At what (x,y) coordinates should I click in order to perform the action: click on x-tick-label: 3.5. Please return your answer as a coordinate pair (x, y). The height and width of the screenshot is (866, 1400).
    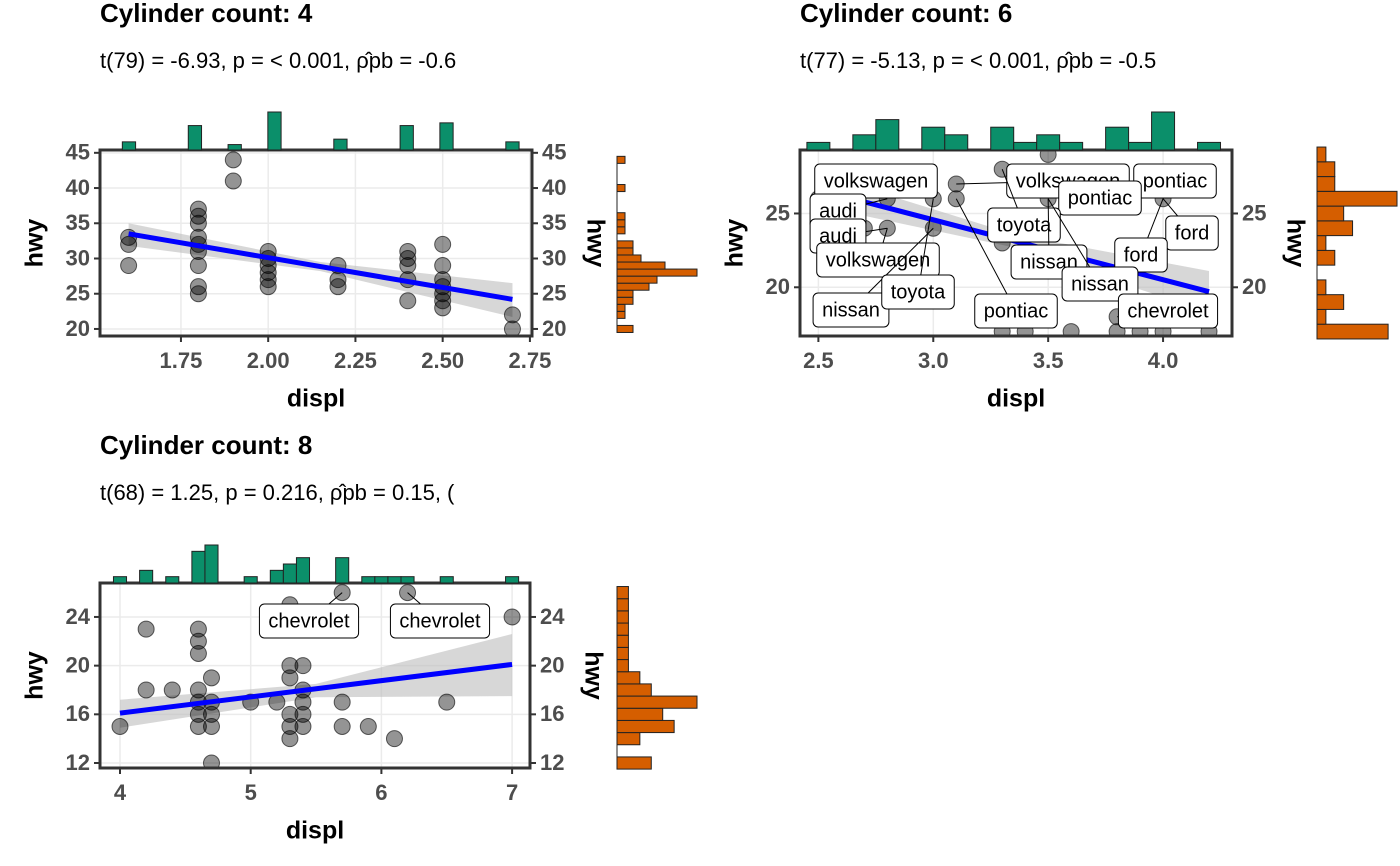
    Looking at the image, I should click on (1048, 360).